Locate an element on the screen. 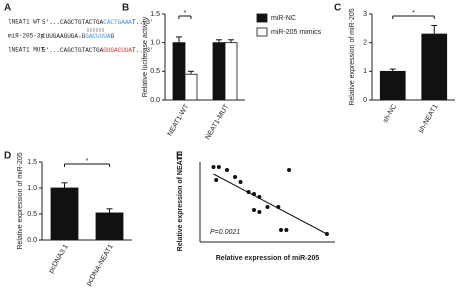 This screenshot has width=474, height=288. panel-label: C is located at coordinates (337, 8).